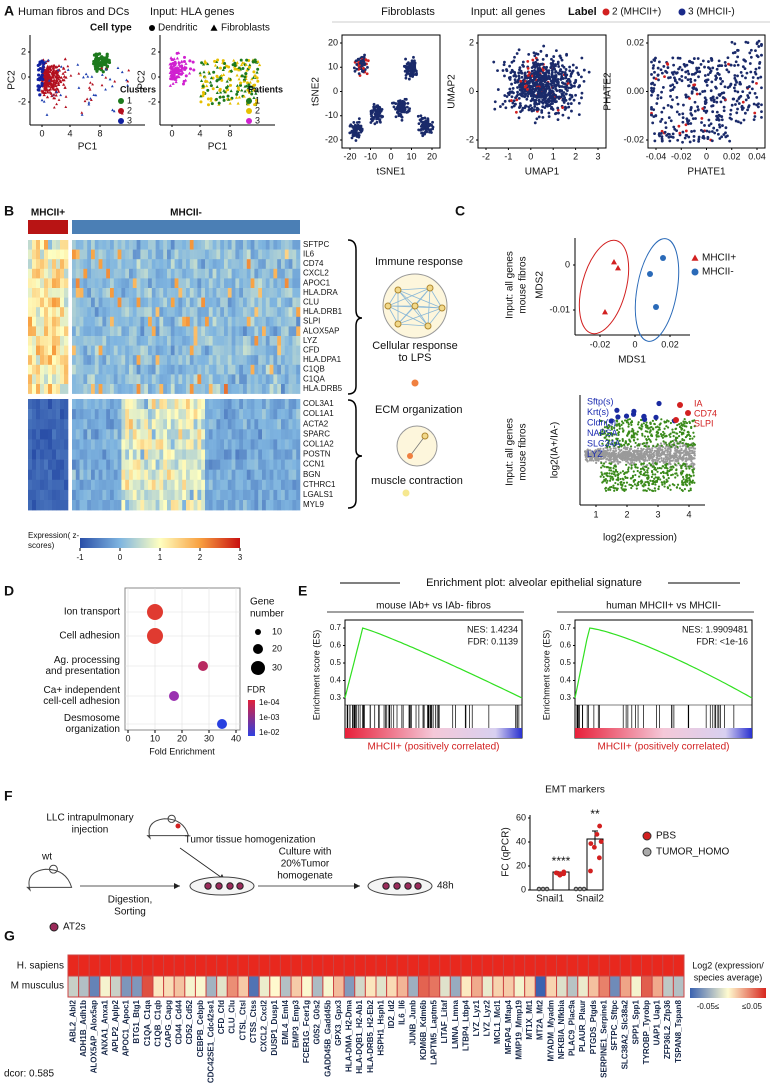 Image resolution: width=772 pixels, height=1083 pixels. What do you see at coordinates (553, 156) in the screenshot?
I see `tick-label: 1` at bounding box center [553, 156].